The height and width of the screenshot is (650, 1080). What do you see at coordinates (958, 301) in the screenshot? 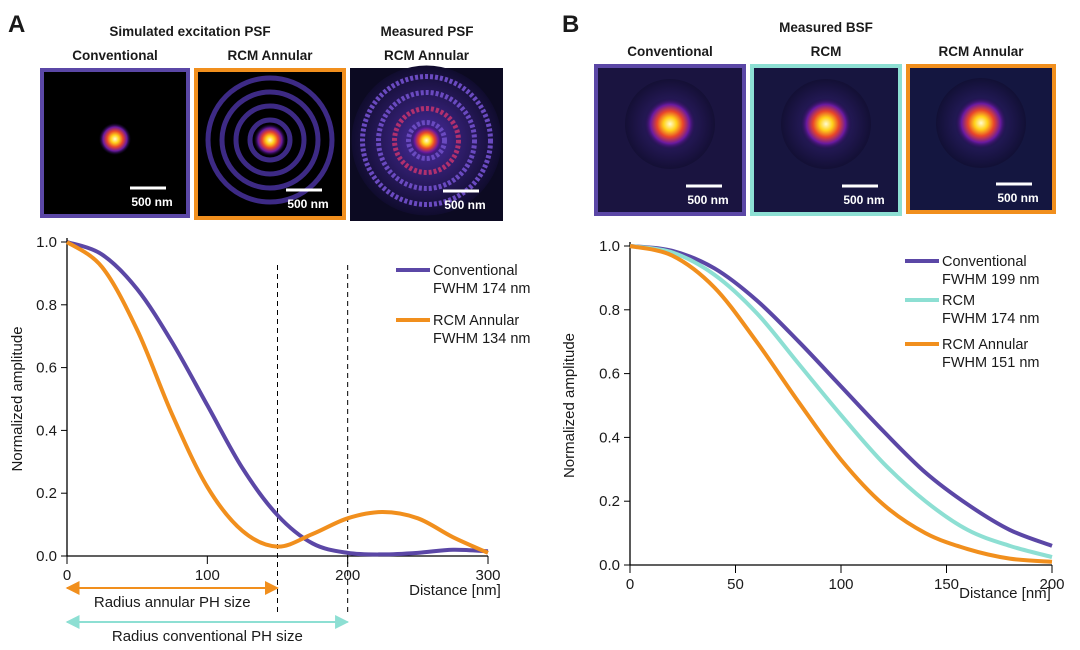
I see `legend-label: RCM` at bounding box center [958, 301].